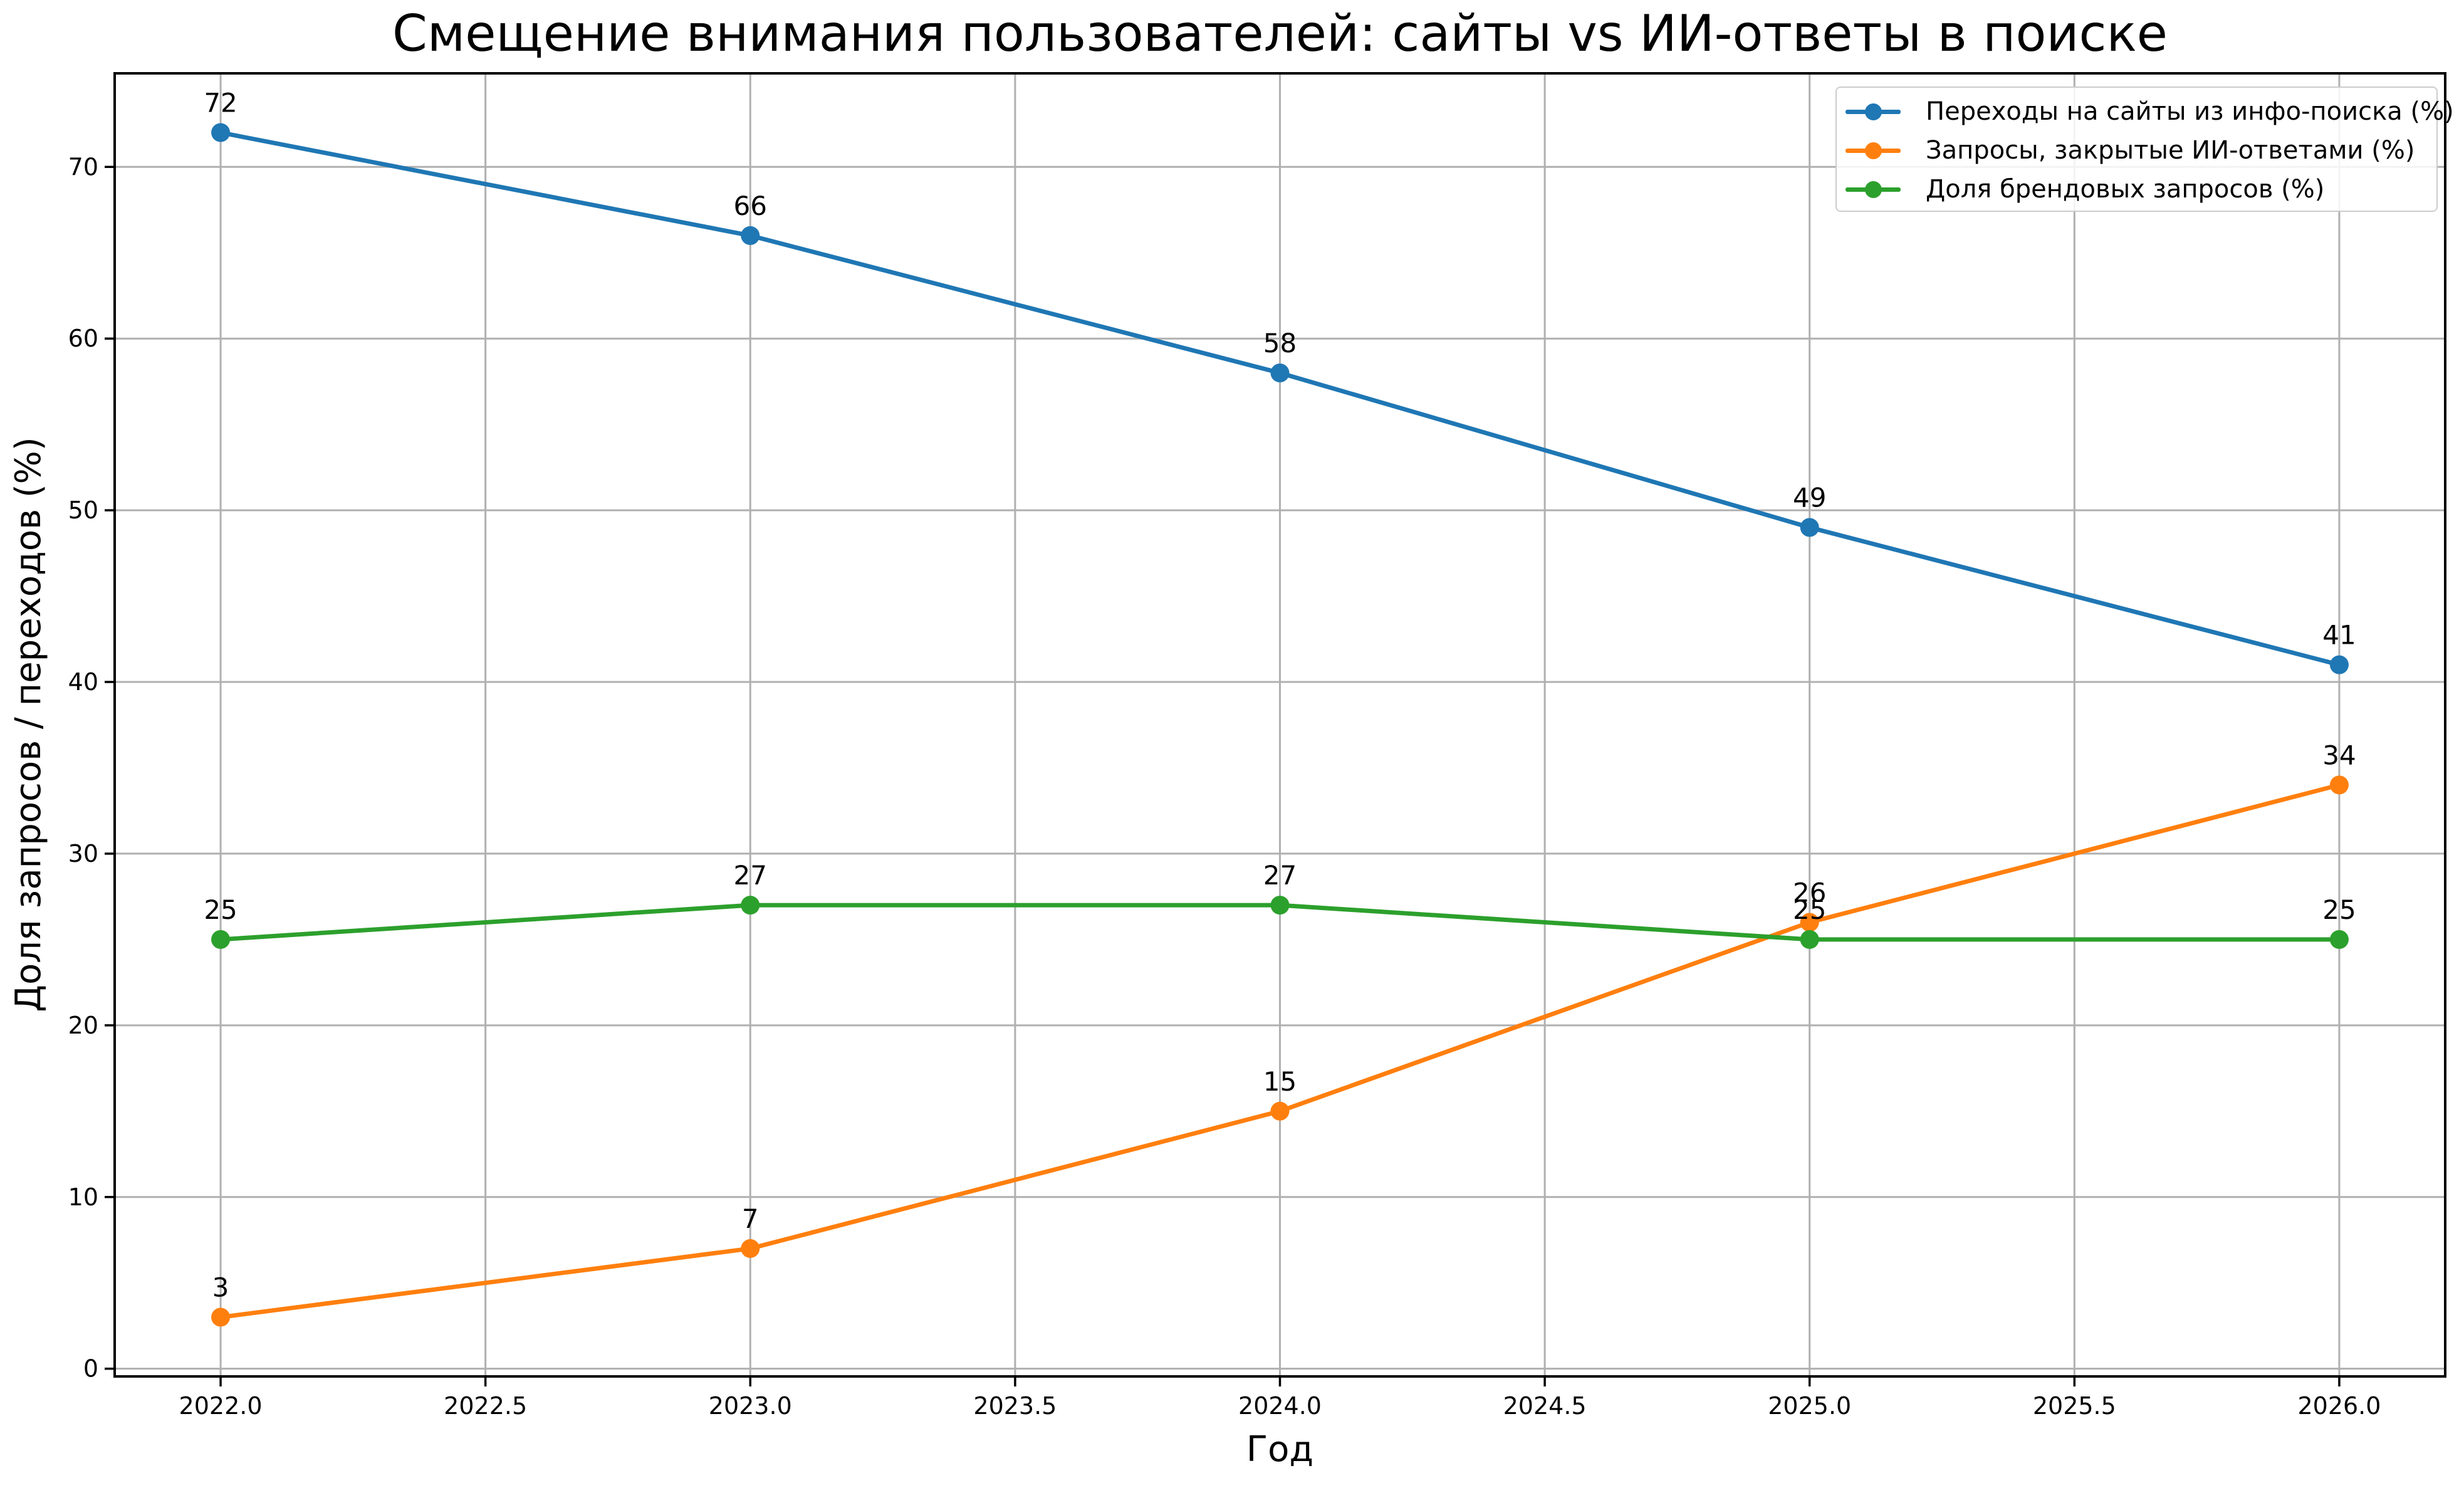 This screenshot has width=2464, height=1488. What do you see at coordinates (1015, 1406) in the screenshot?
I see `x-tick-label: 2023.5` at bounding box center [1015, 1406].